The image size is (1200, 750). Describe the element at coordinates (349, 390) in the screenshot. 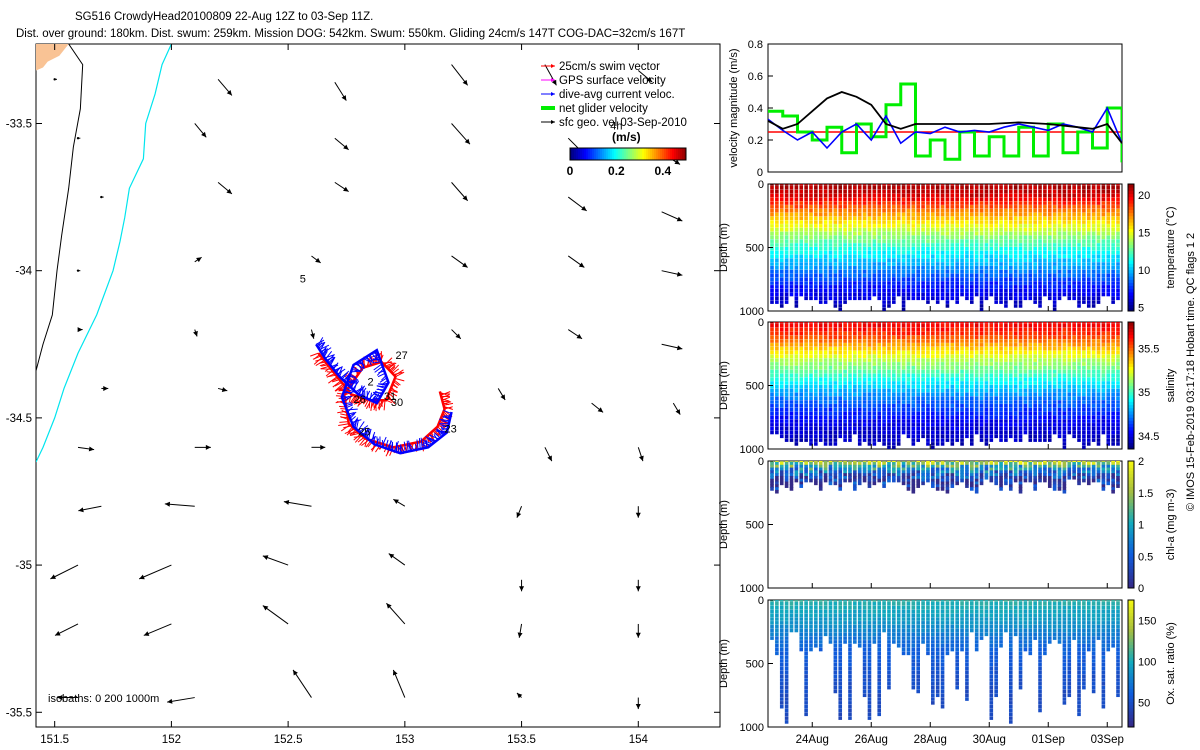

I see `dac-track-barb` at that location.